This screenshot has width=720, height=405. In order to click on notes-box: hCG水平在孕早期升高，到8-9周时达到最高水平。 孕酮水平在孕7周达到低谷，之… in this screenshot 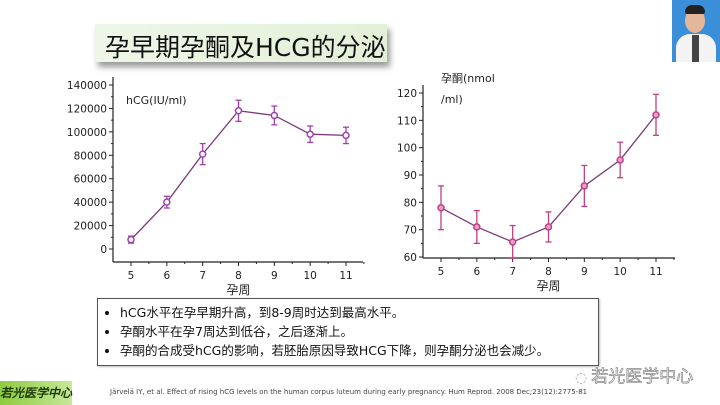, I will do `click(348, 332)`.